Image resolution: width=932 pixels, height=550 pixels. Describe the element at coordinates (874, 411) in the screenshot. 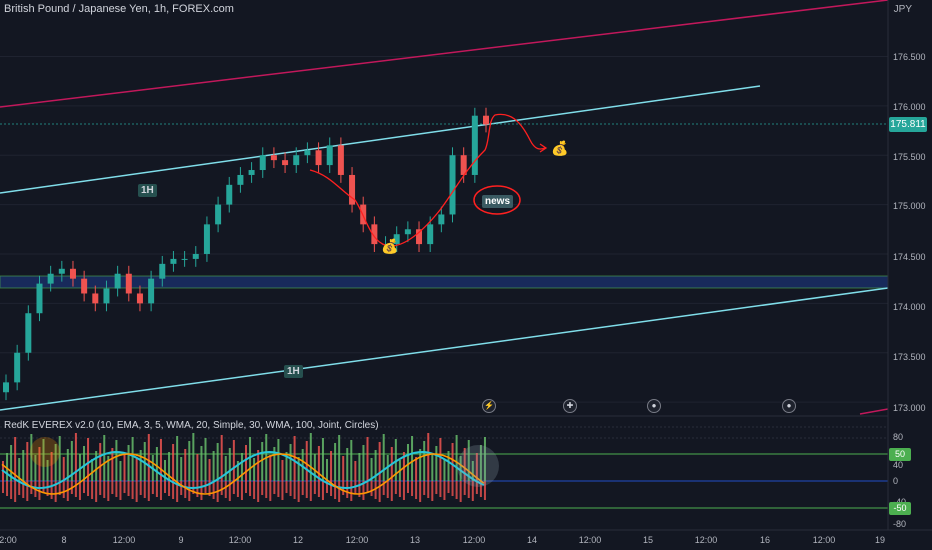

I see `upper-line-lower-segment` at that location.